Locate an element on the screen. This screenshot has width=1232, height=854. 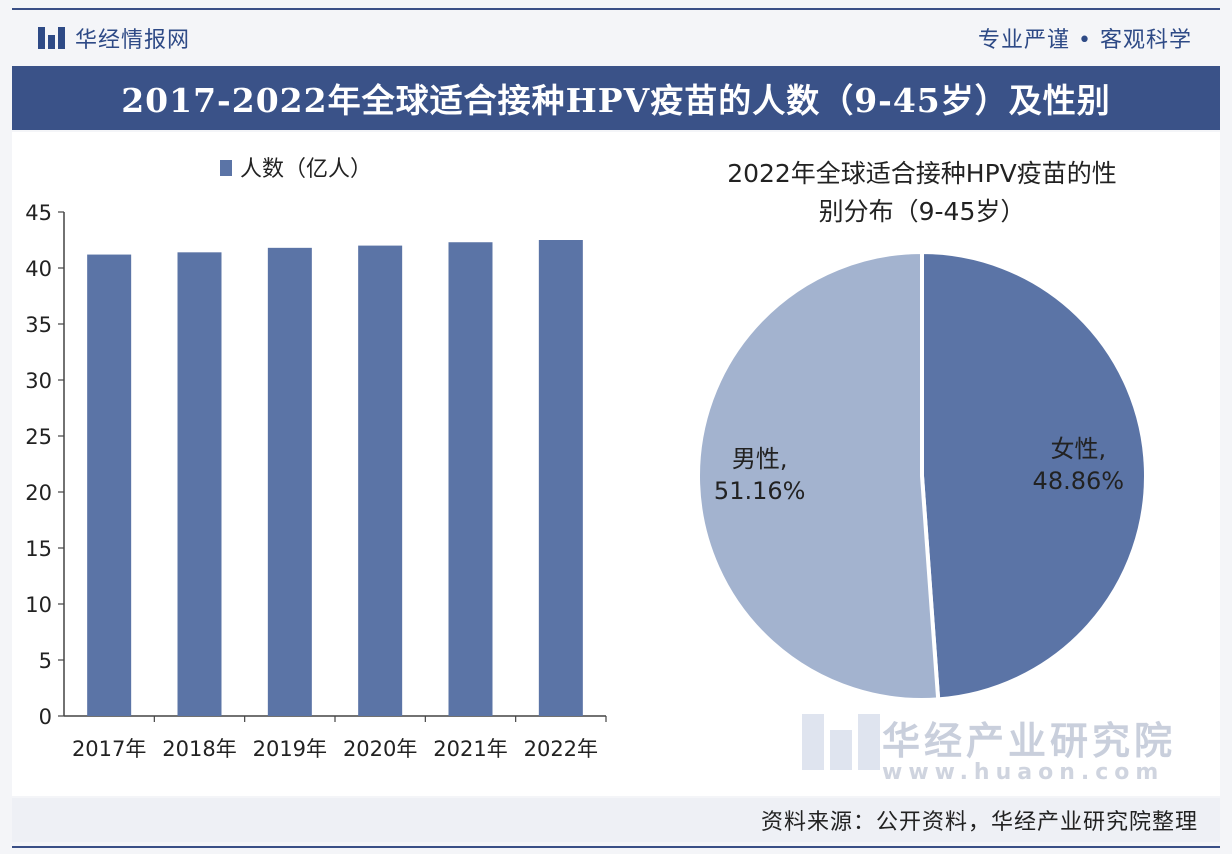
pie-slice-male is located at coordinates (818, 475).